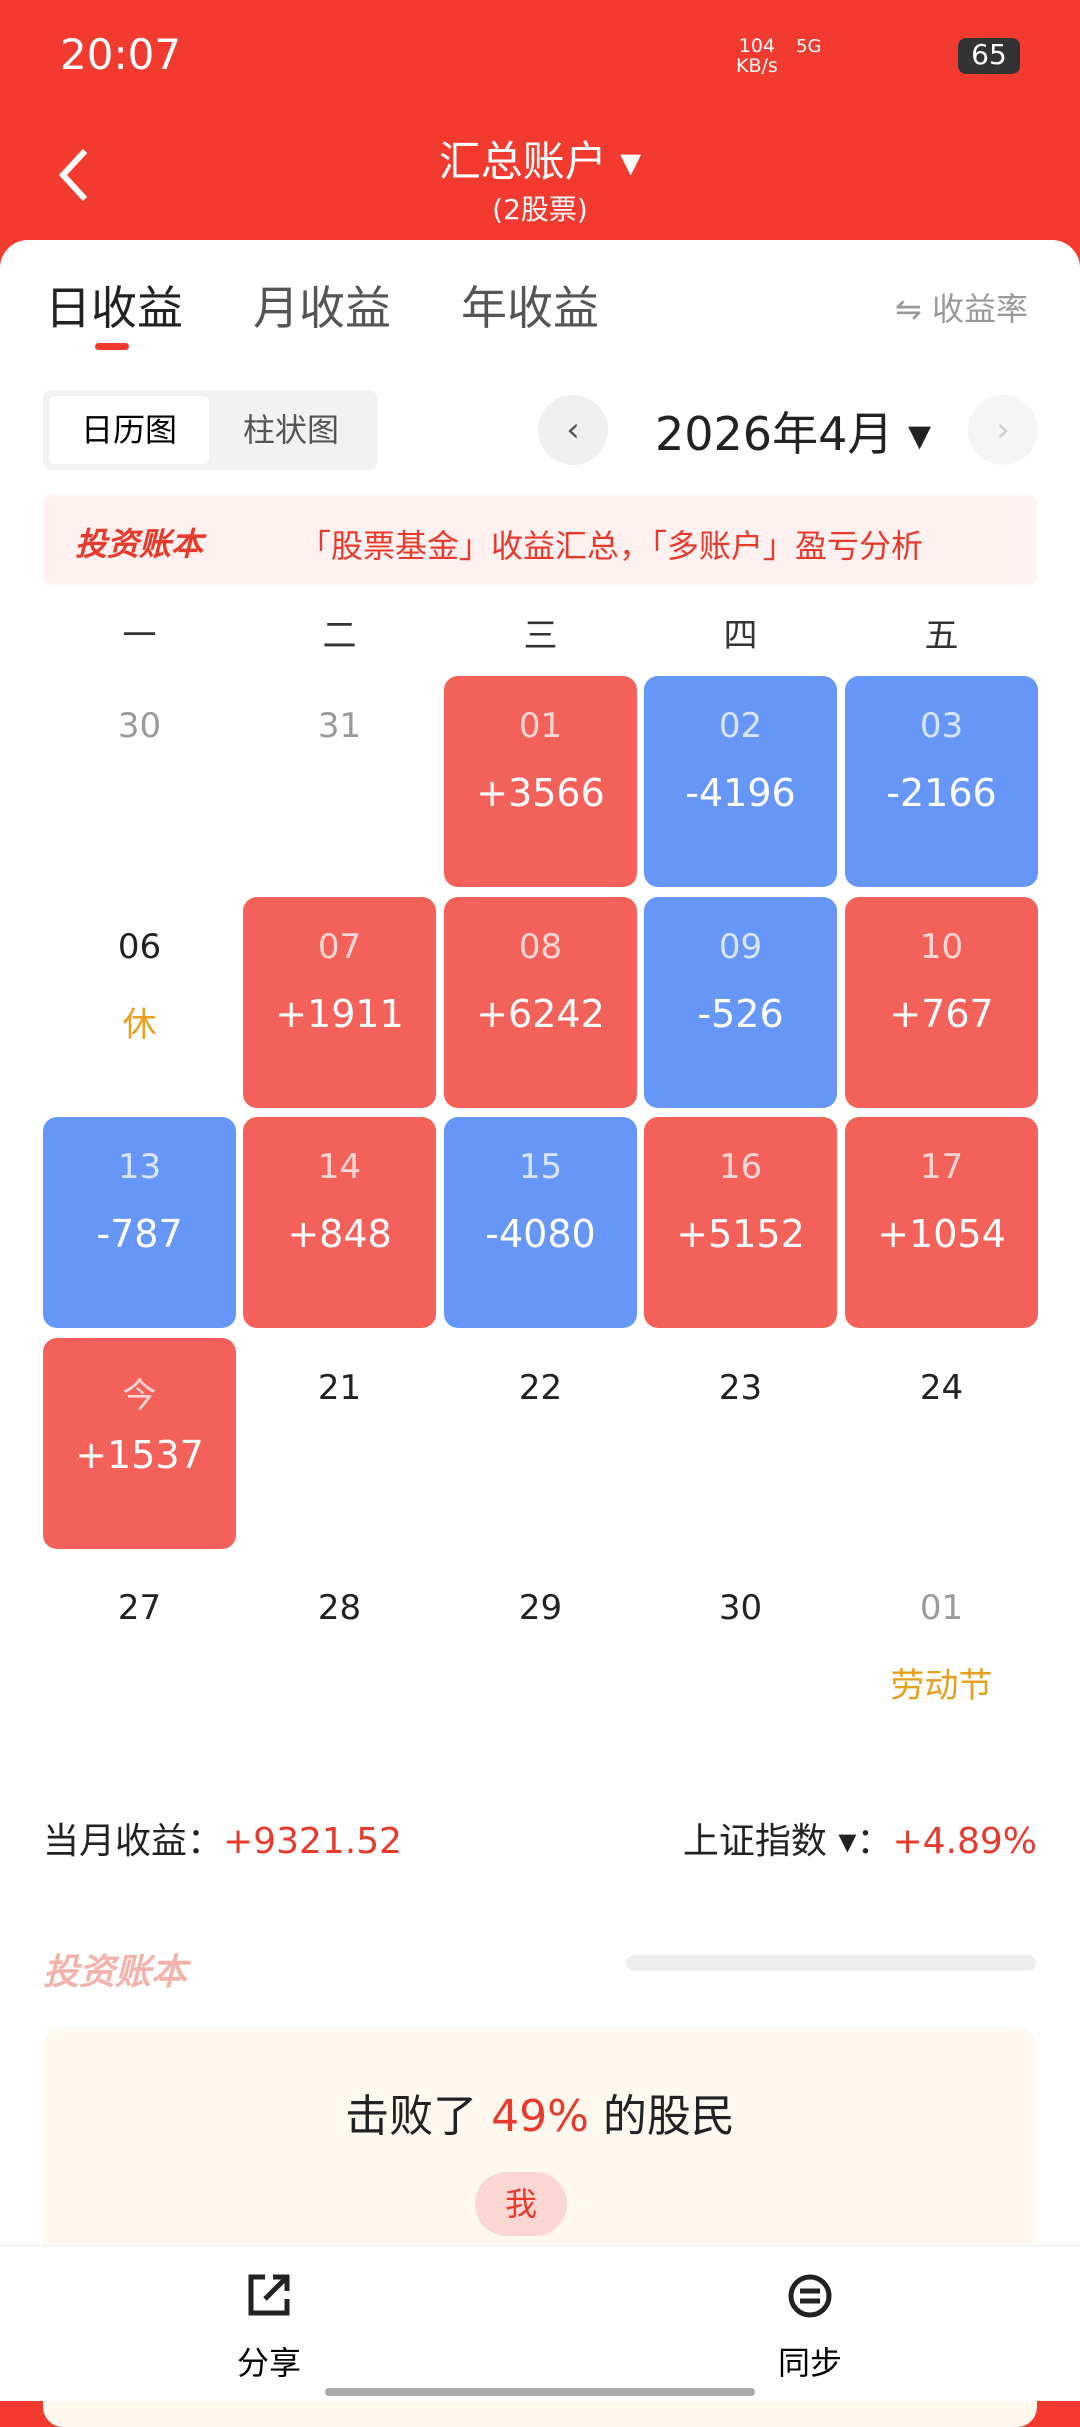 The height and width of the screenshot is (2427, 1080). Describe the element at coordinates (75, 175) in the screenshot. I see `back-button` at that location.